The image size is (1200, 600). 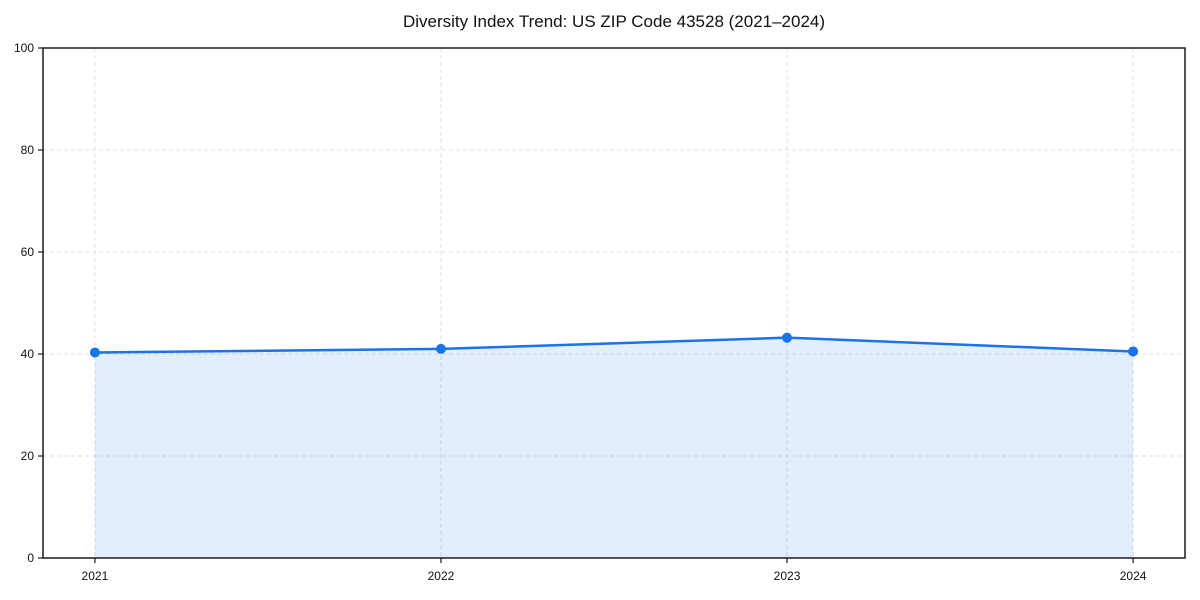 I want to click on y-axis-tick-label: 100, so click(x=24, y=48).